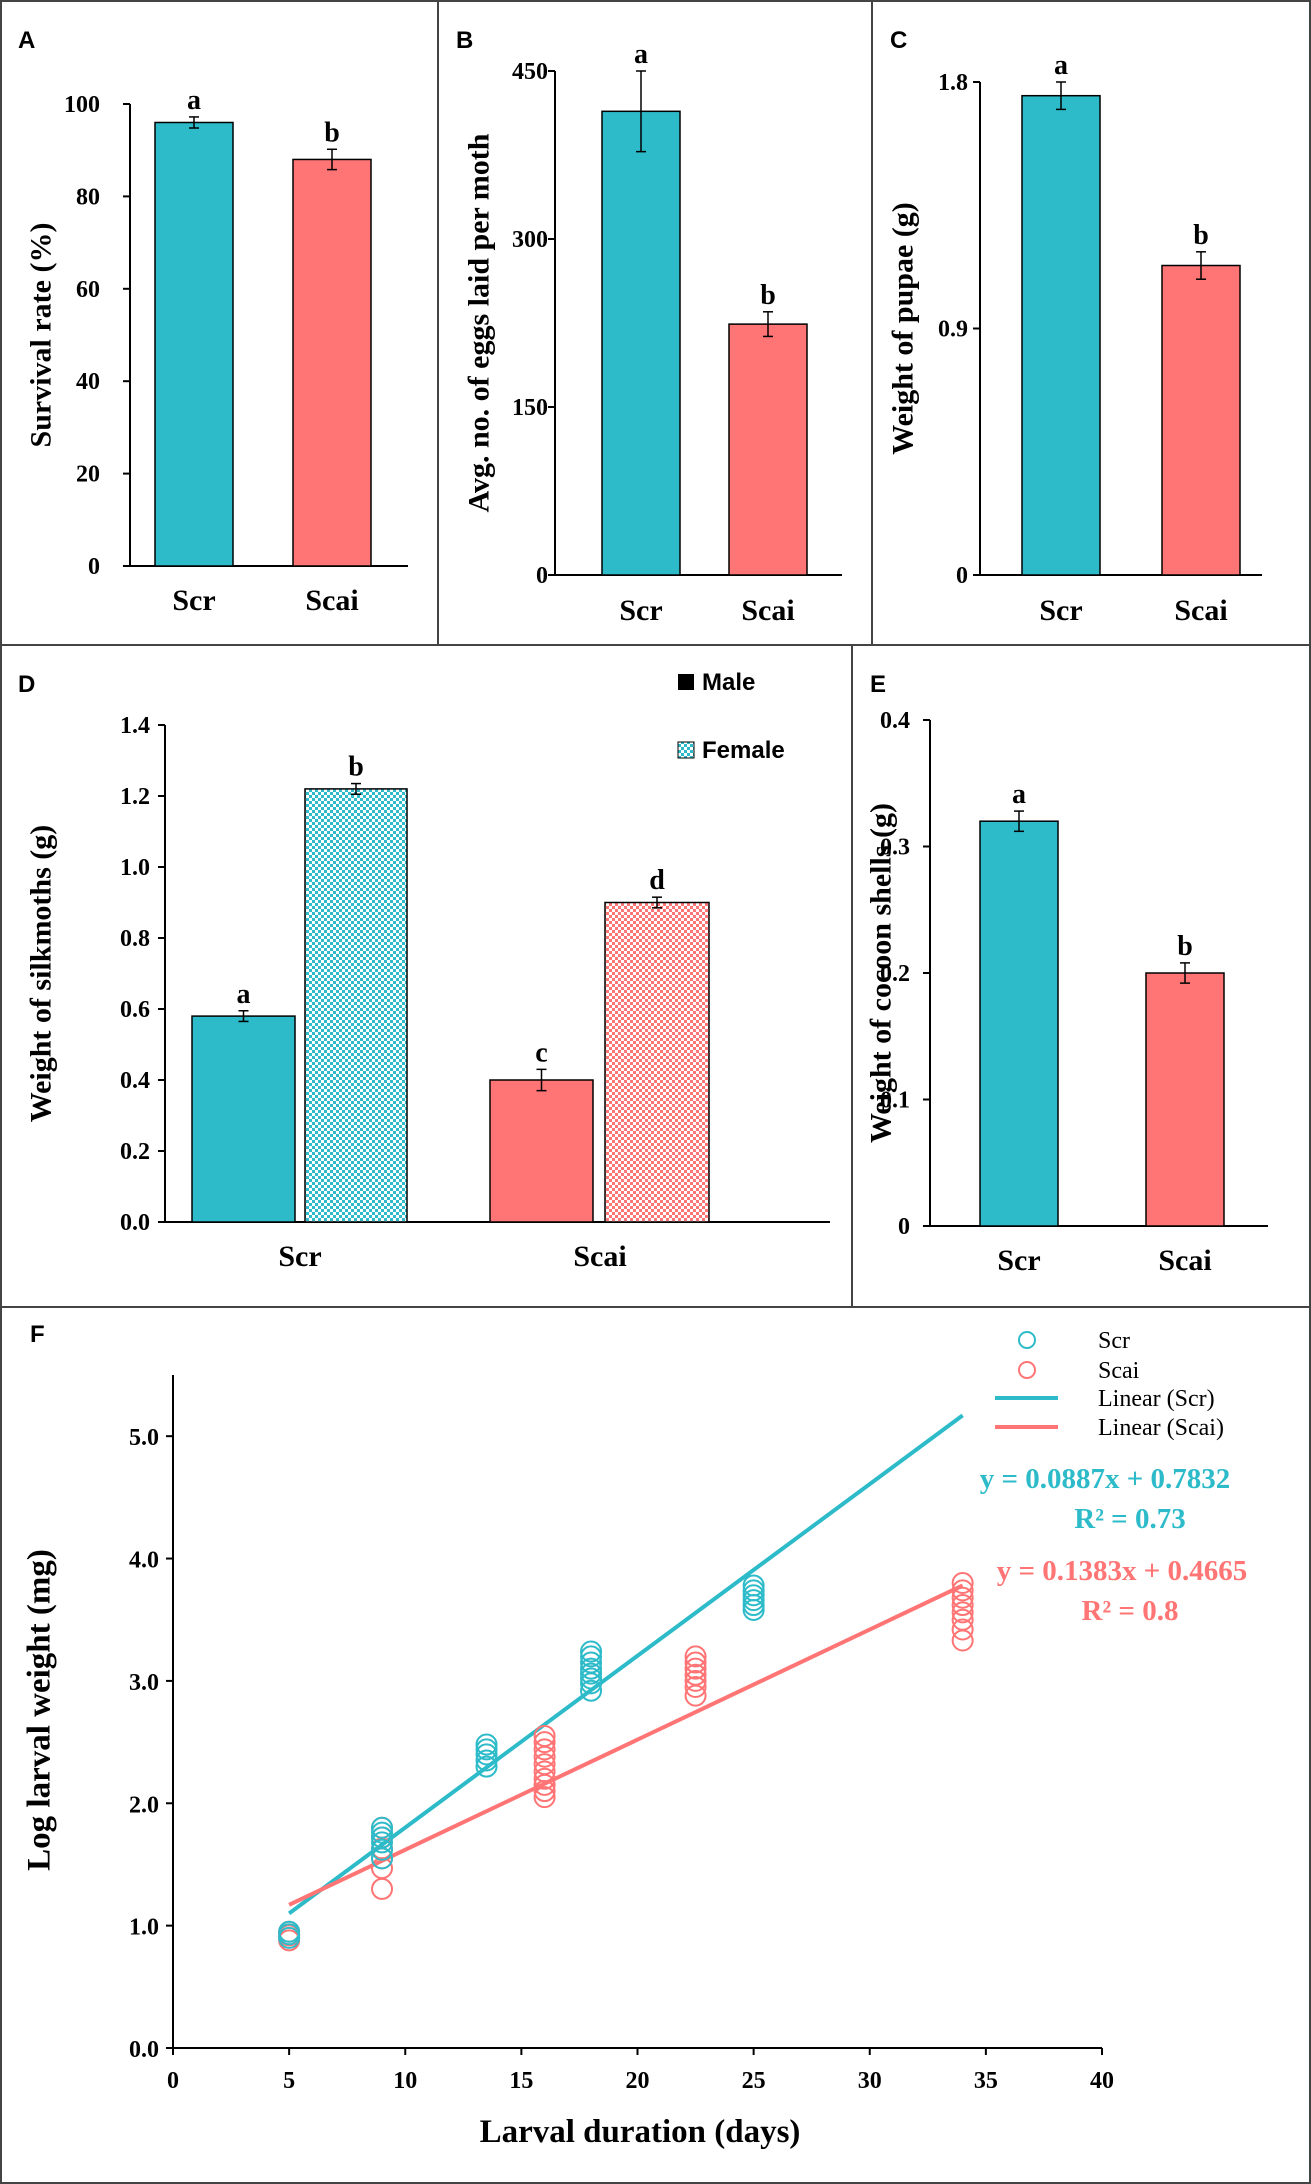 Image resolution: width=1311 pixels, height=2184 pixels. Describe the element at coordinates (213, 322) in the screenshot. I see `panel-a-survival-rate: A 0 20 40 60 80 100 Survival rate (%) a Scr b Scai` at that location.